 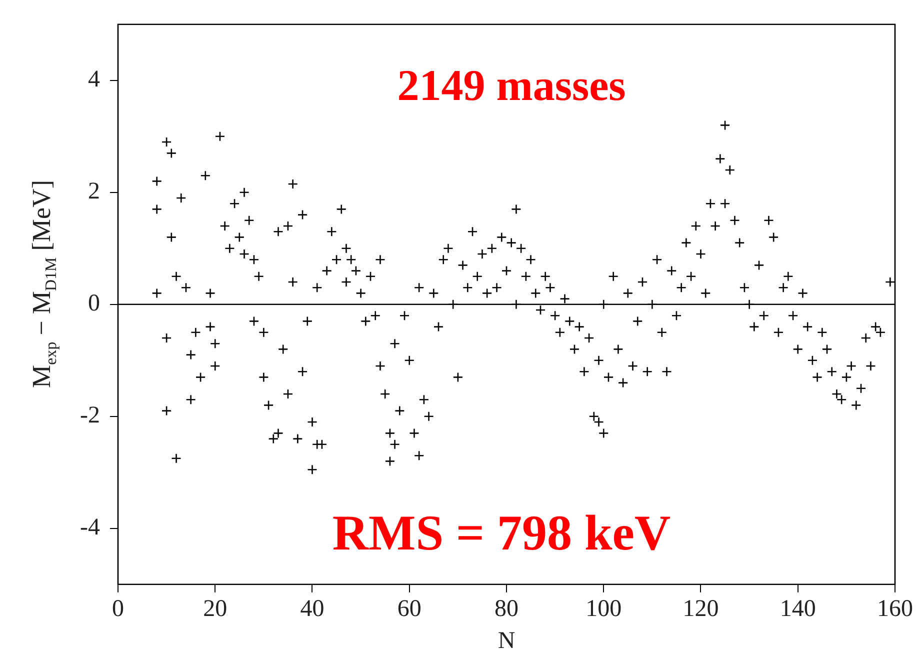 I want to click on x-tick-label: 160, so click(x=895, y=609).